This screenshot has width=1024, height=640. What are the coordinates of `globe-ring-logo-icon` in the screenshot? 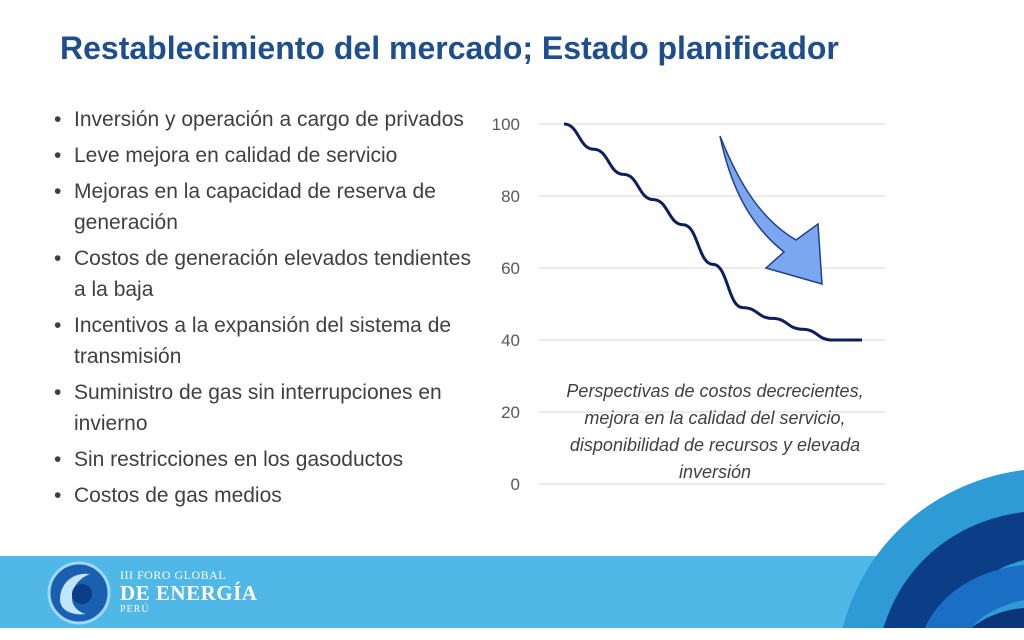 It's located at (79, 593).